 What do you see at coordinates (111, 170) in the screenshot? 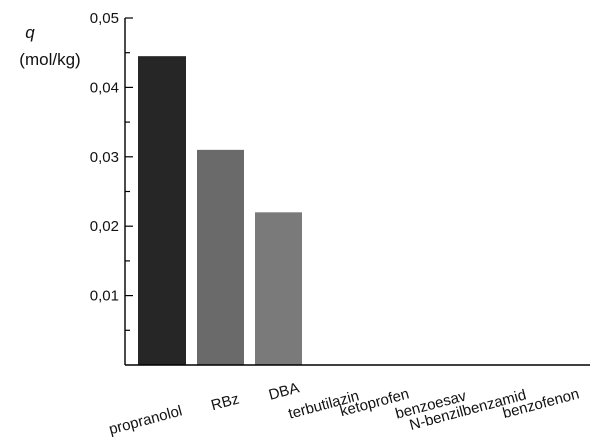
I see `y-ticks: 0,01 0,02 0,03 0,04 0,05` at bounding box center [111, 170].